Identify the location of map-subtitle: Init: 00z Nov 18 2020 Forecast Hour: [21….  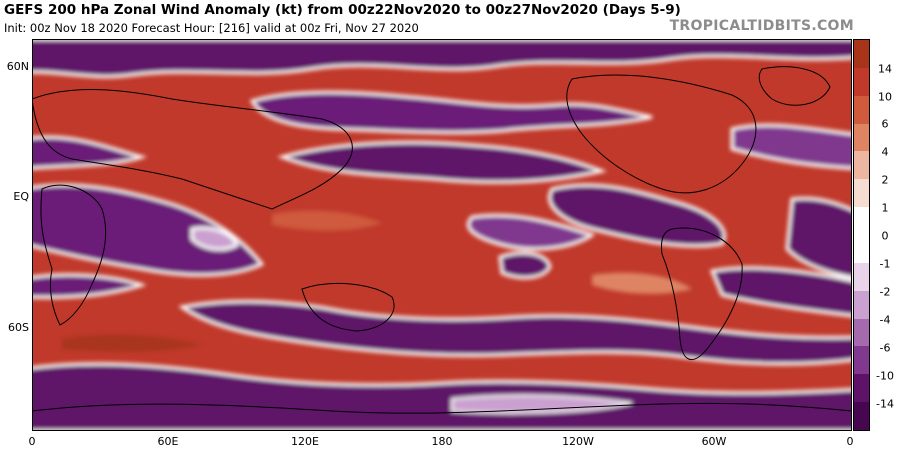
(211, 28).